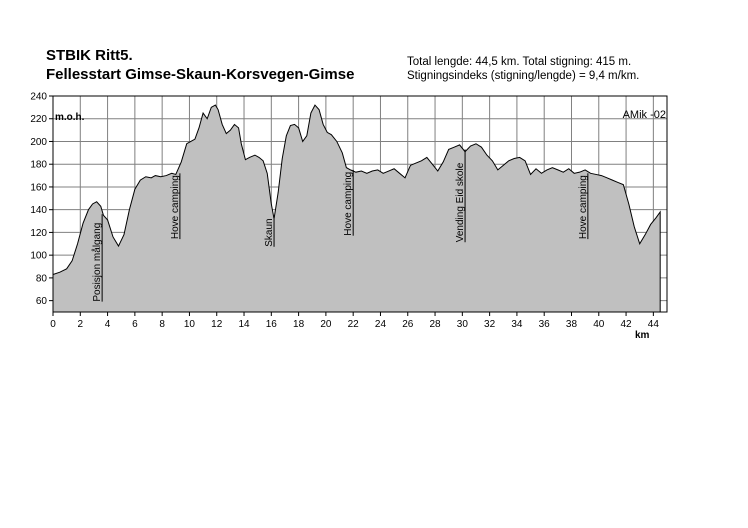  I want to click on x-tick-label: 30, so click(463, 324).